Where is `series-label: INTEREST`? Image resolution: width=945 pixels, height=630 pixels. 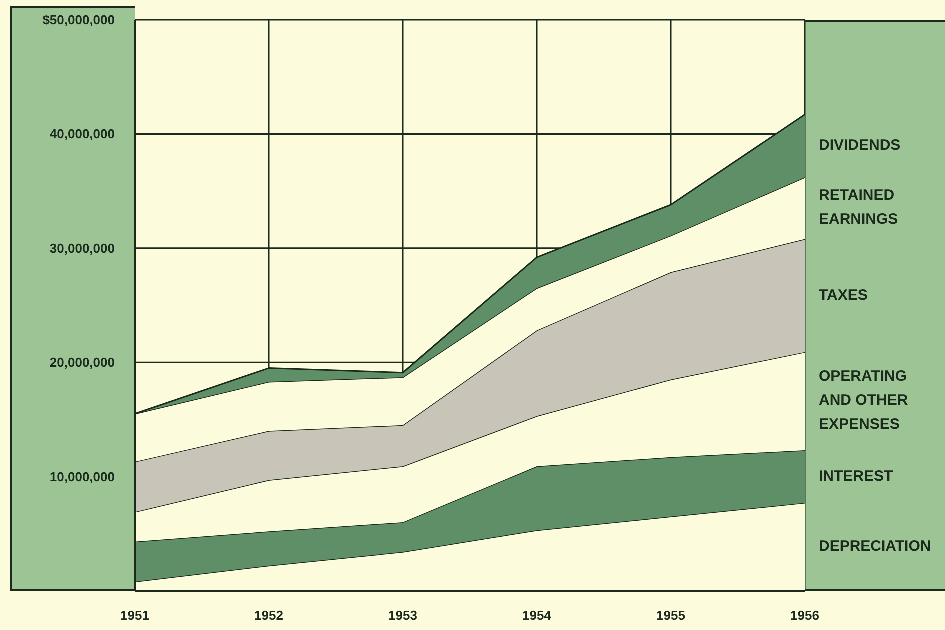
series-label: INTEREST is located at coordinates (856, 476).